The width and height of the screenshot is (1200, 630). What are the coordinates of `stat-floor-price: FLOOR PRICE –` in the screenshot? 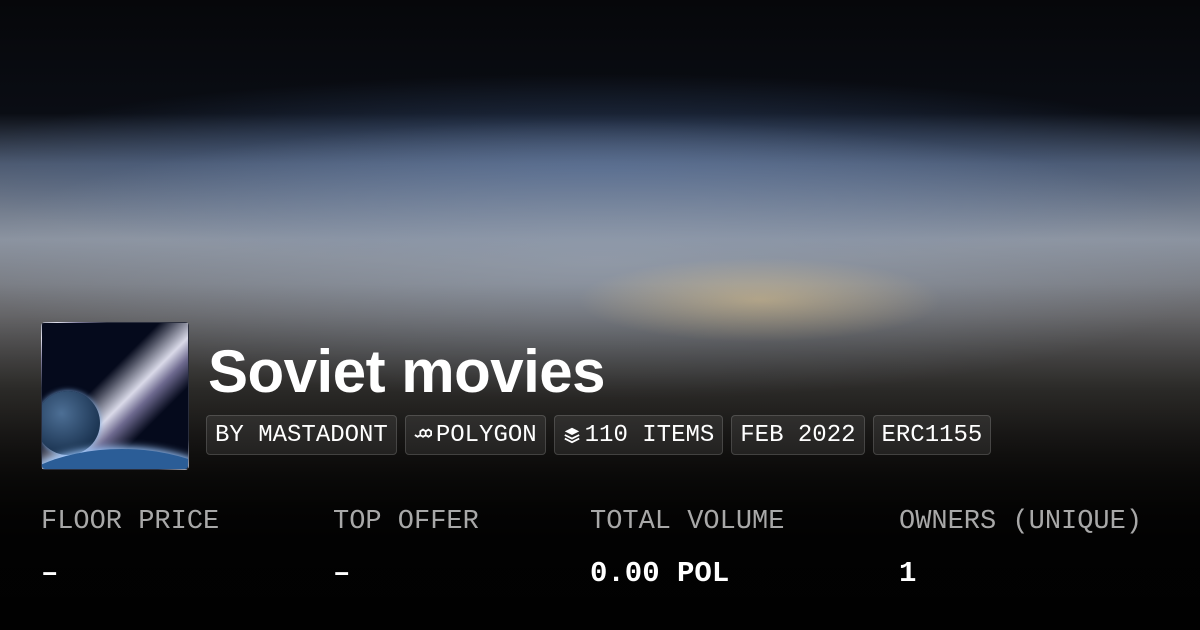 It's located at (130, 548).